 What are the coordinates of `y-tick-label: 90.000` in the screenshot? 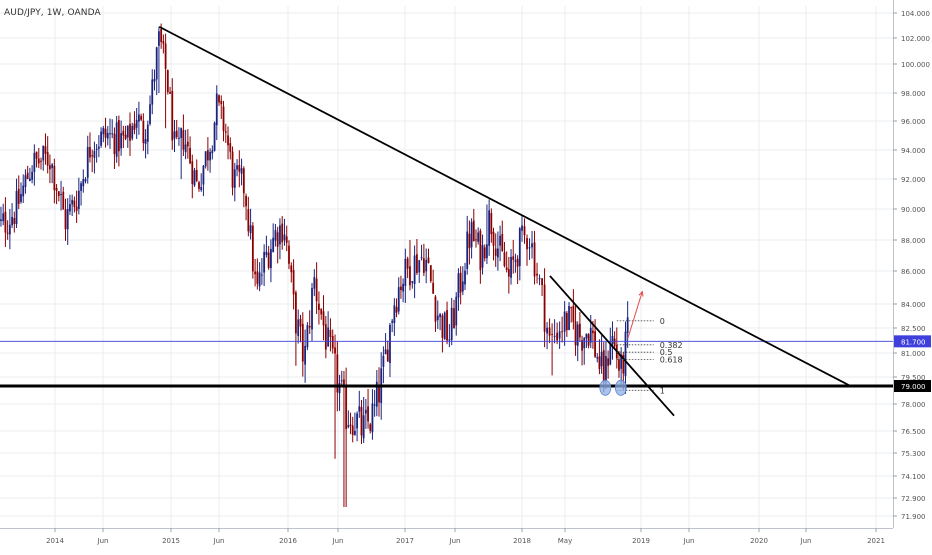 It's located at (913, 210).